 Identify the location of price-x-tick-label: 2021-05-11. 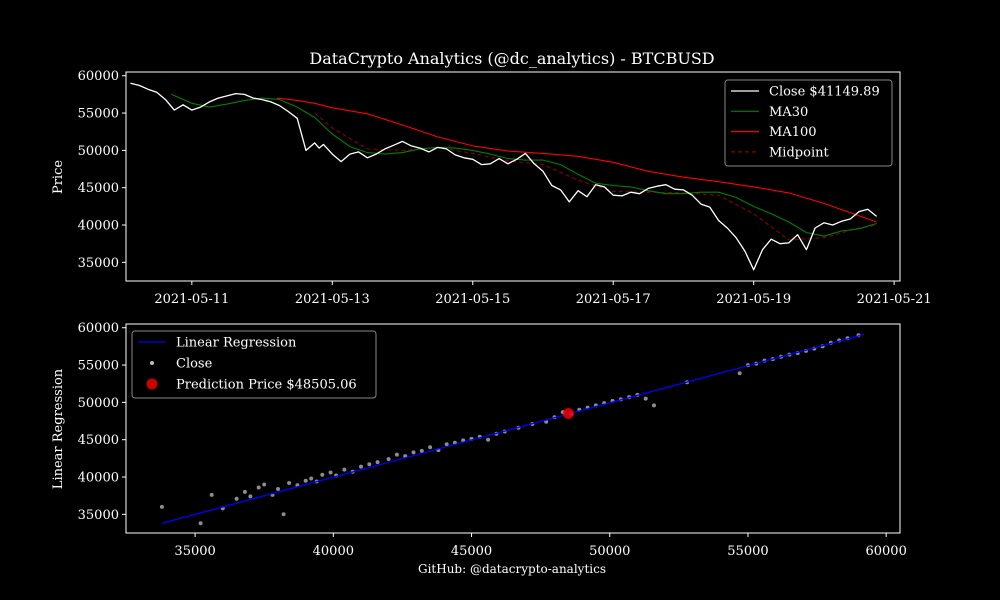
(191, 299).